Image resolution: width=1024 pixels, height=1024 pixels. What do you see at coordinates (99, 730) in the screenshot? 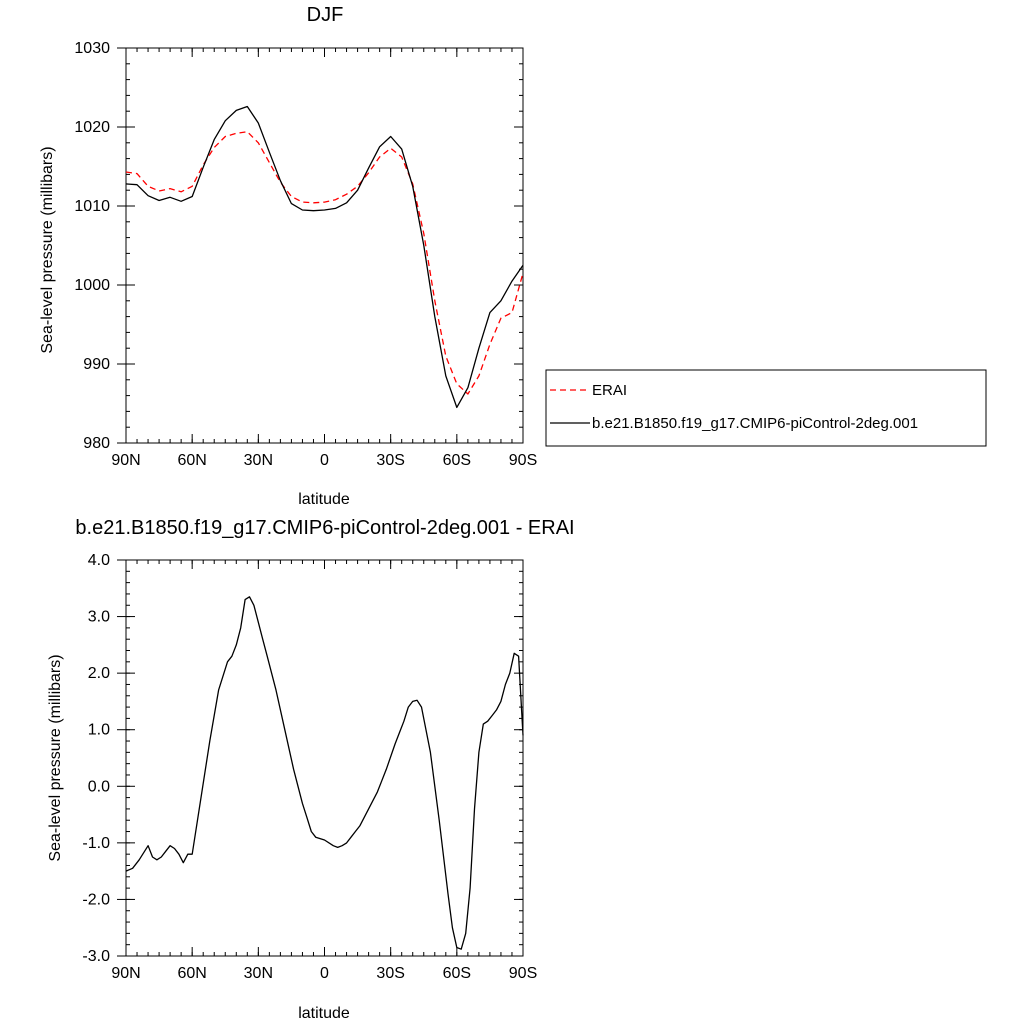
I see `y-tick-label: 1.0` at bounding box center [99, 730].